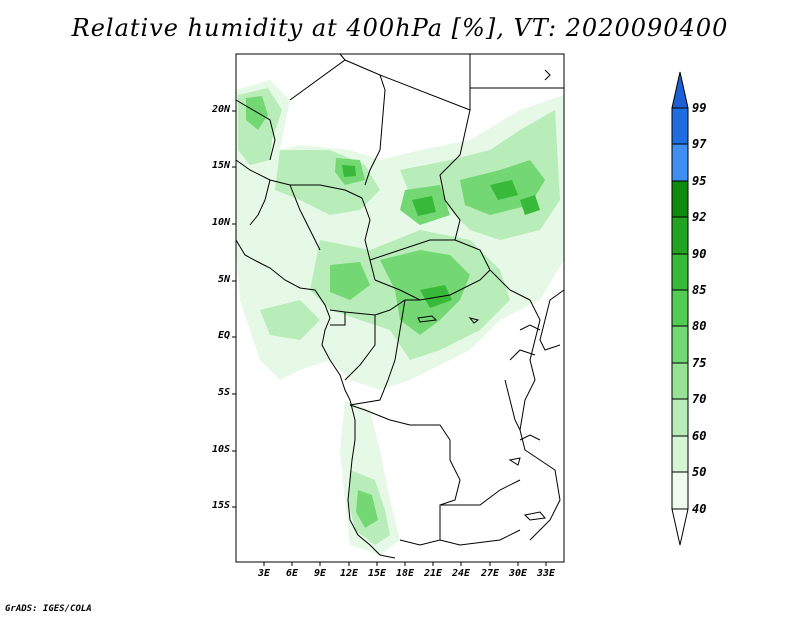  Describe the element at coordinates (461, 573) in the screenshot. I see `lon-tick-label: 24E` at that location.